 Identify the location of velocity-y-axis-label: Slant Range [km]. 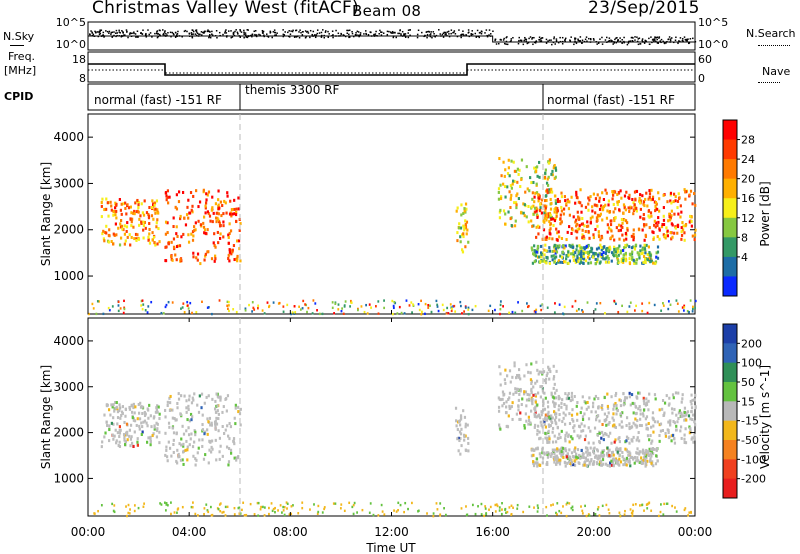
(46, 417).